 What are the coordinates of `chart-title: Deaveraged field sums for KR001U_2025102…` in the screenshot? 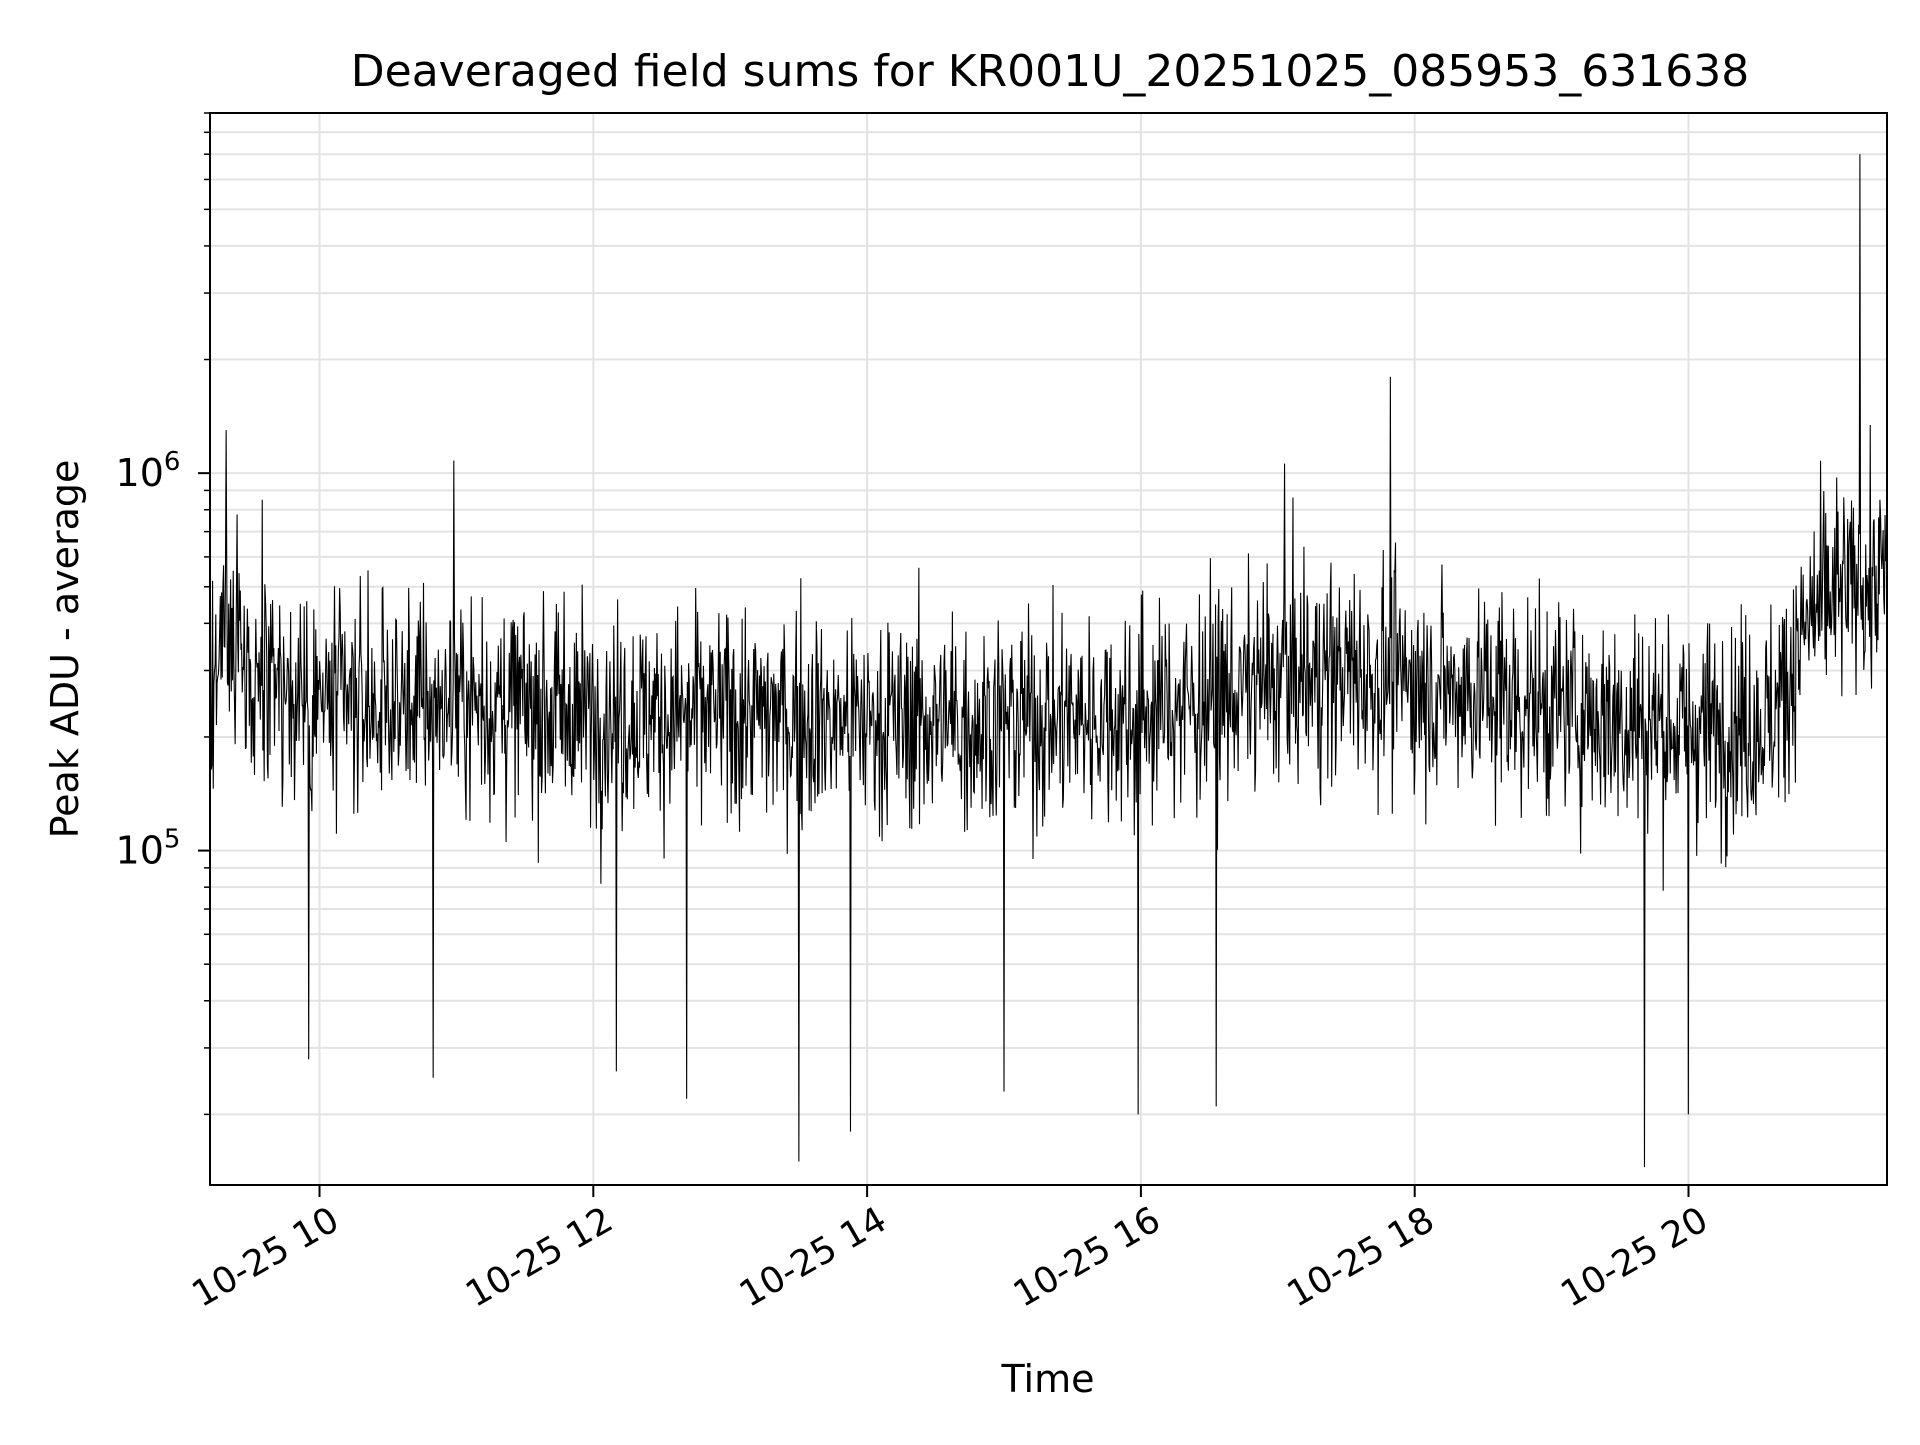 It's located at (1050, 71).